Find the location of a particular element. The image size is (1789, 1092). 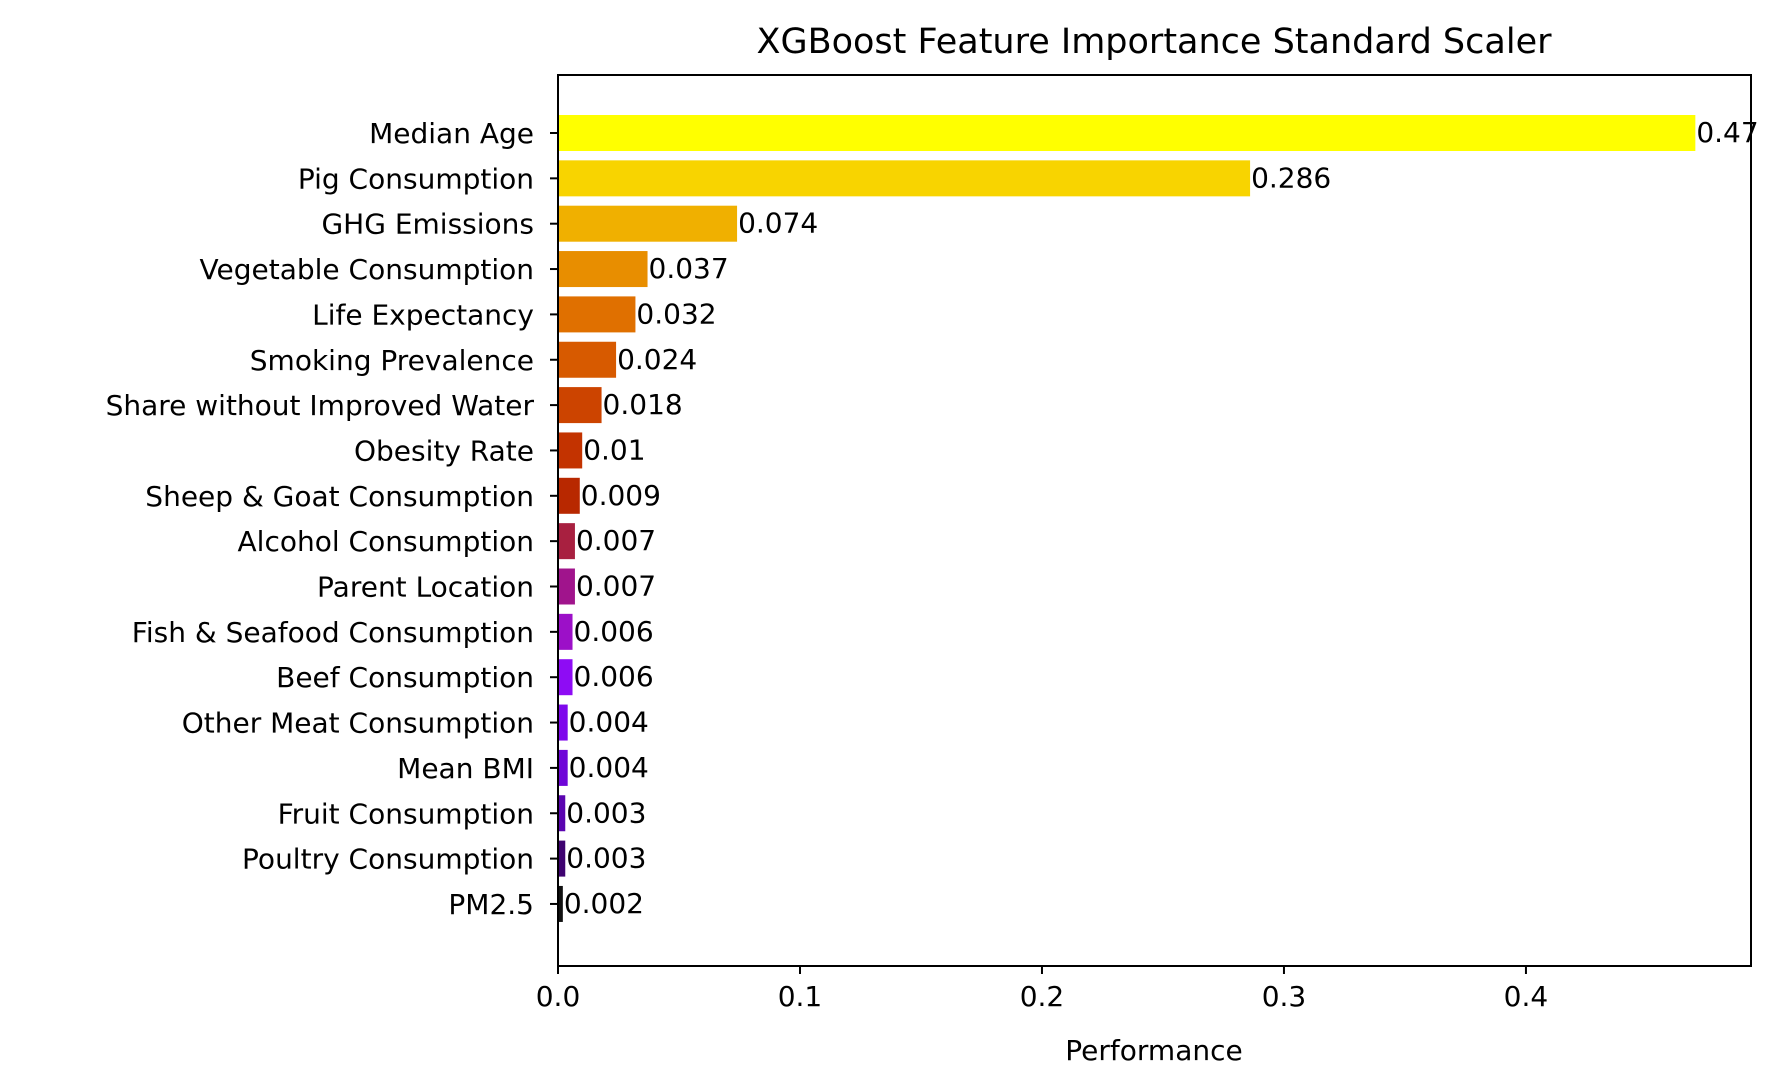

y-tick-label: Share without Improved Water is located at coordinates (320, 405).